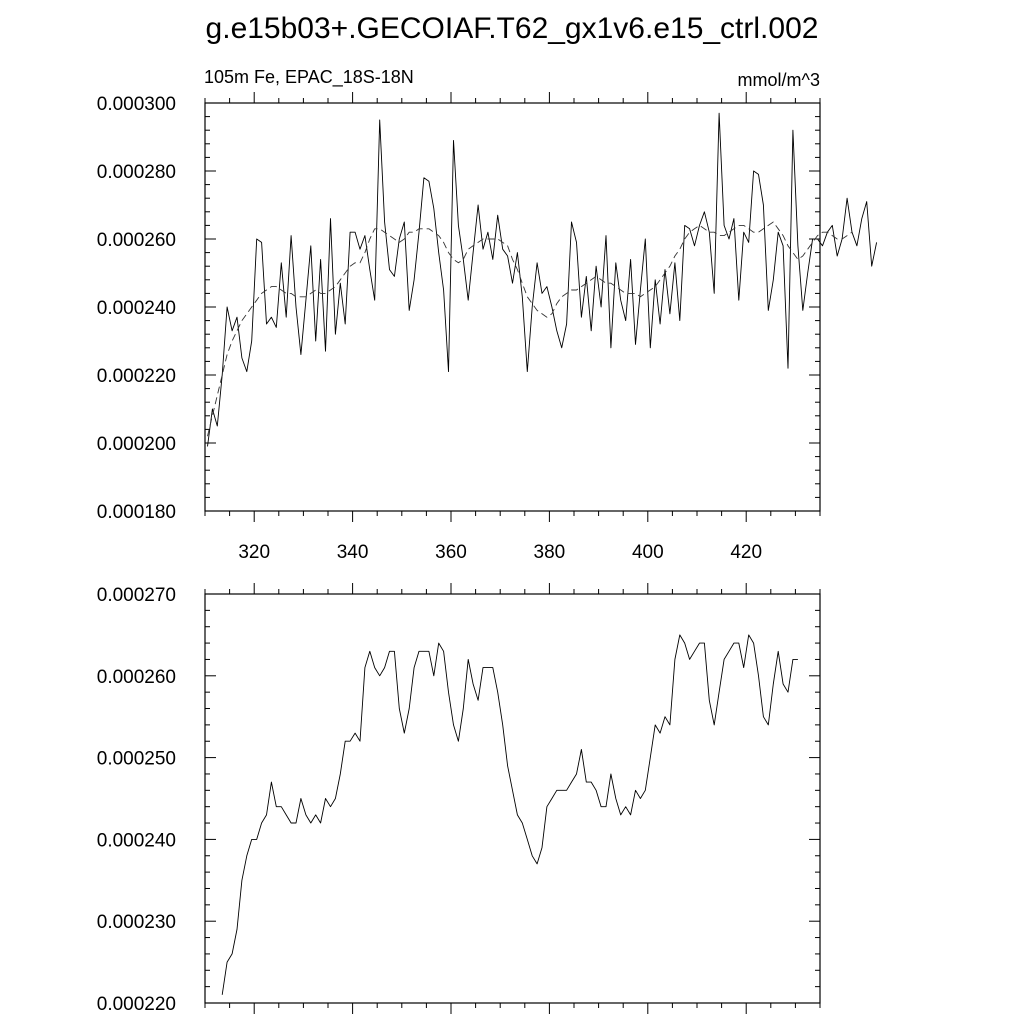 The height and width of the screenshot is (1024, 1024). What do you see at coordinates (353, 552) in the screenshot?
I see `x-tick-label: 340` at bounding box center [353, 552].